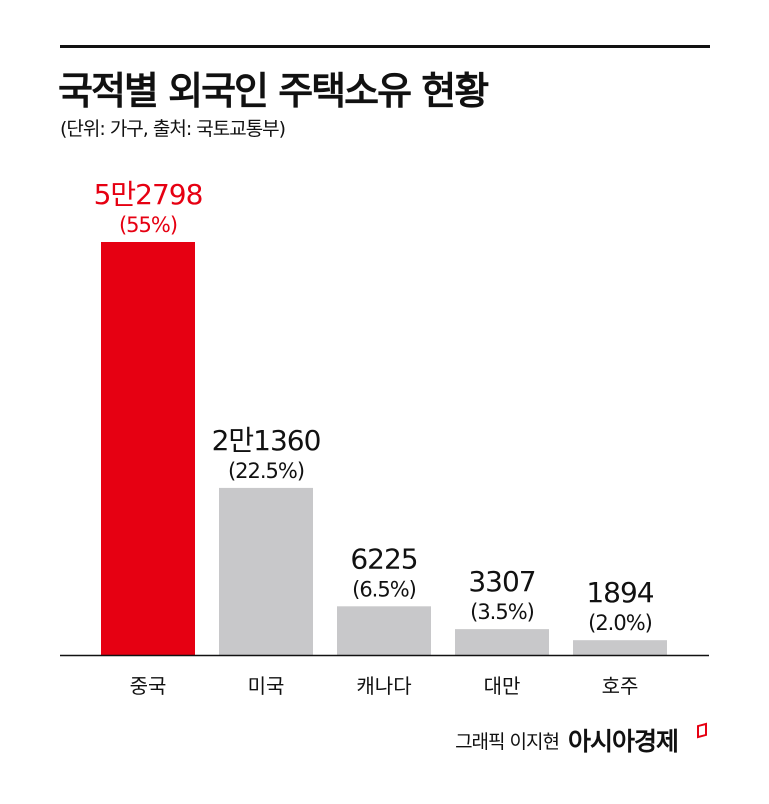  What do you see at coordinates (507, 742) in the screenshot?
I see `credit-text: 그래픽 이지현` at bounding box center [507, 742].